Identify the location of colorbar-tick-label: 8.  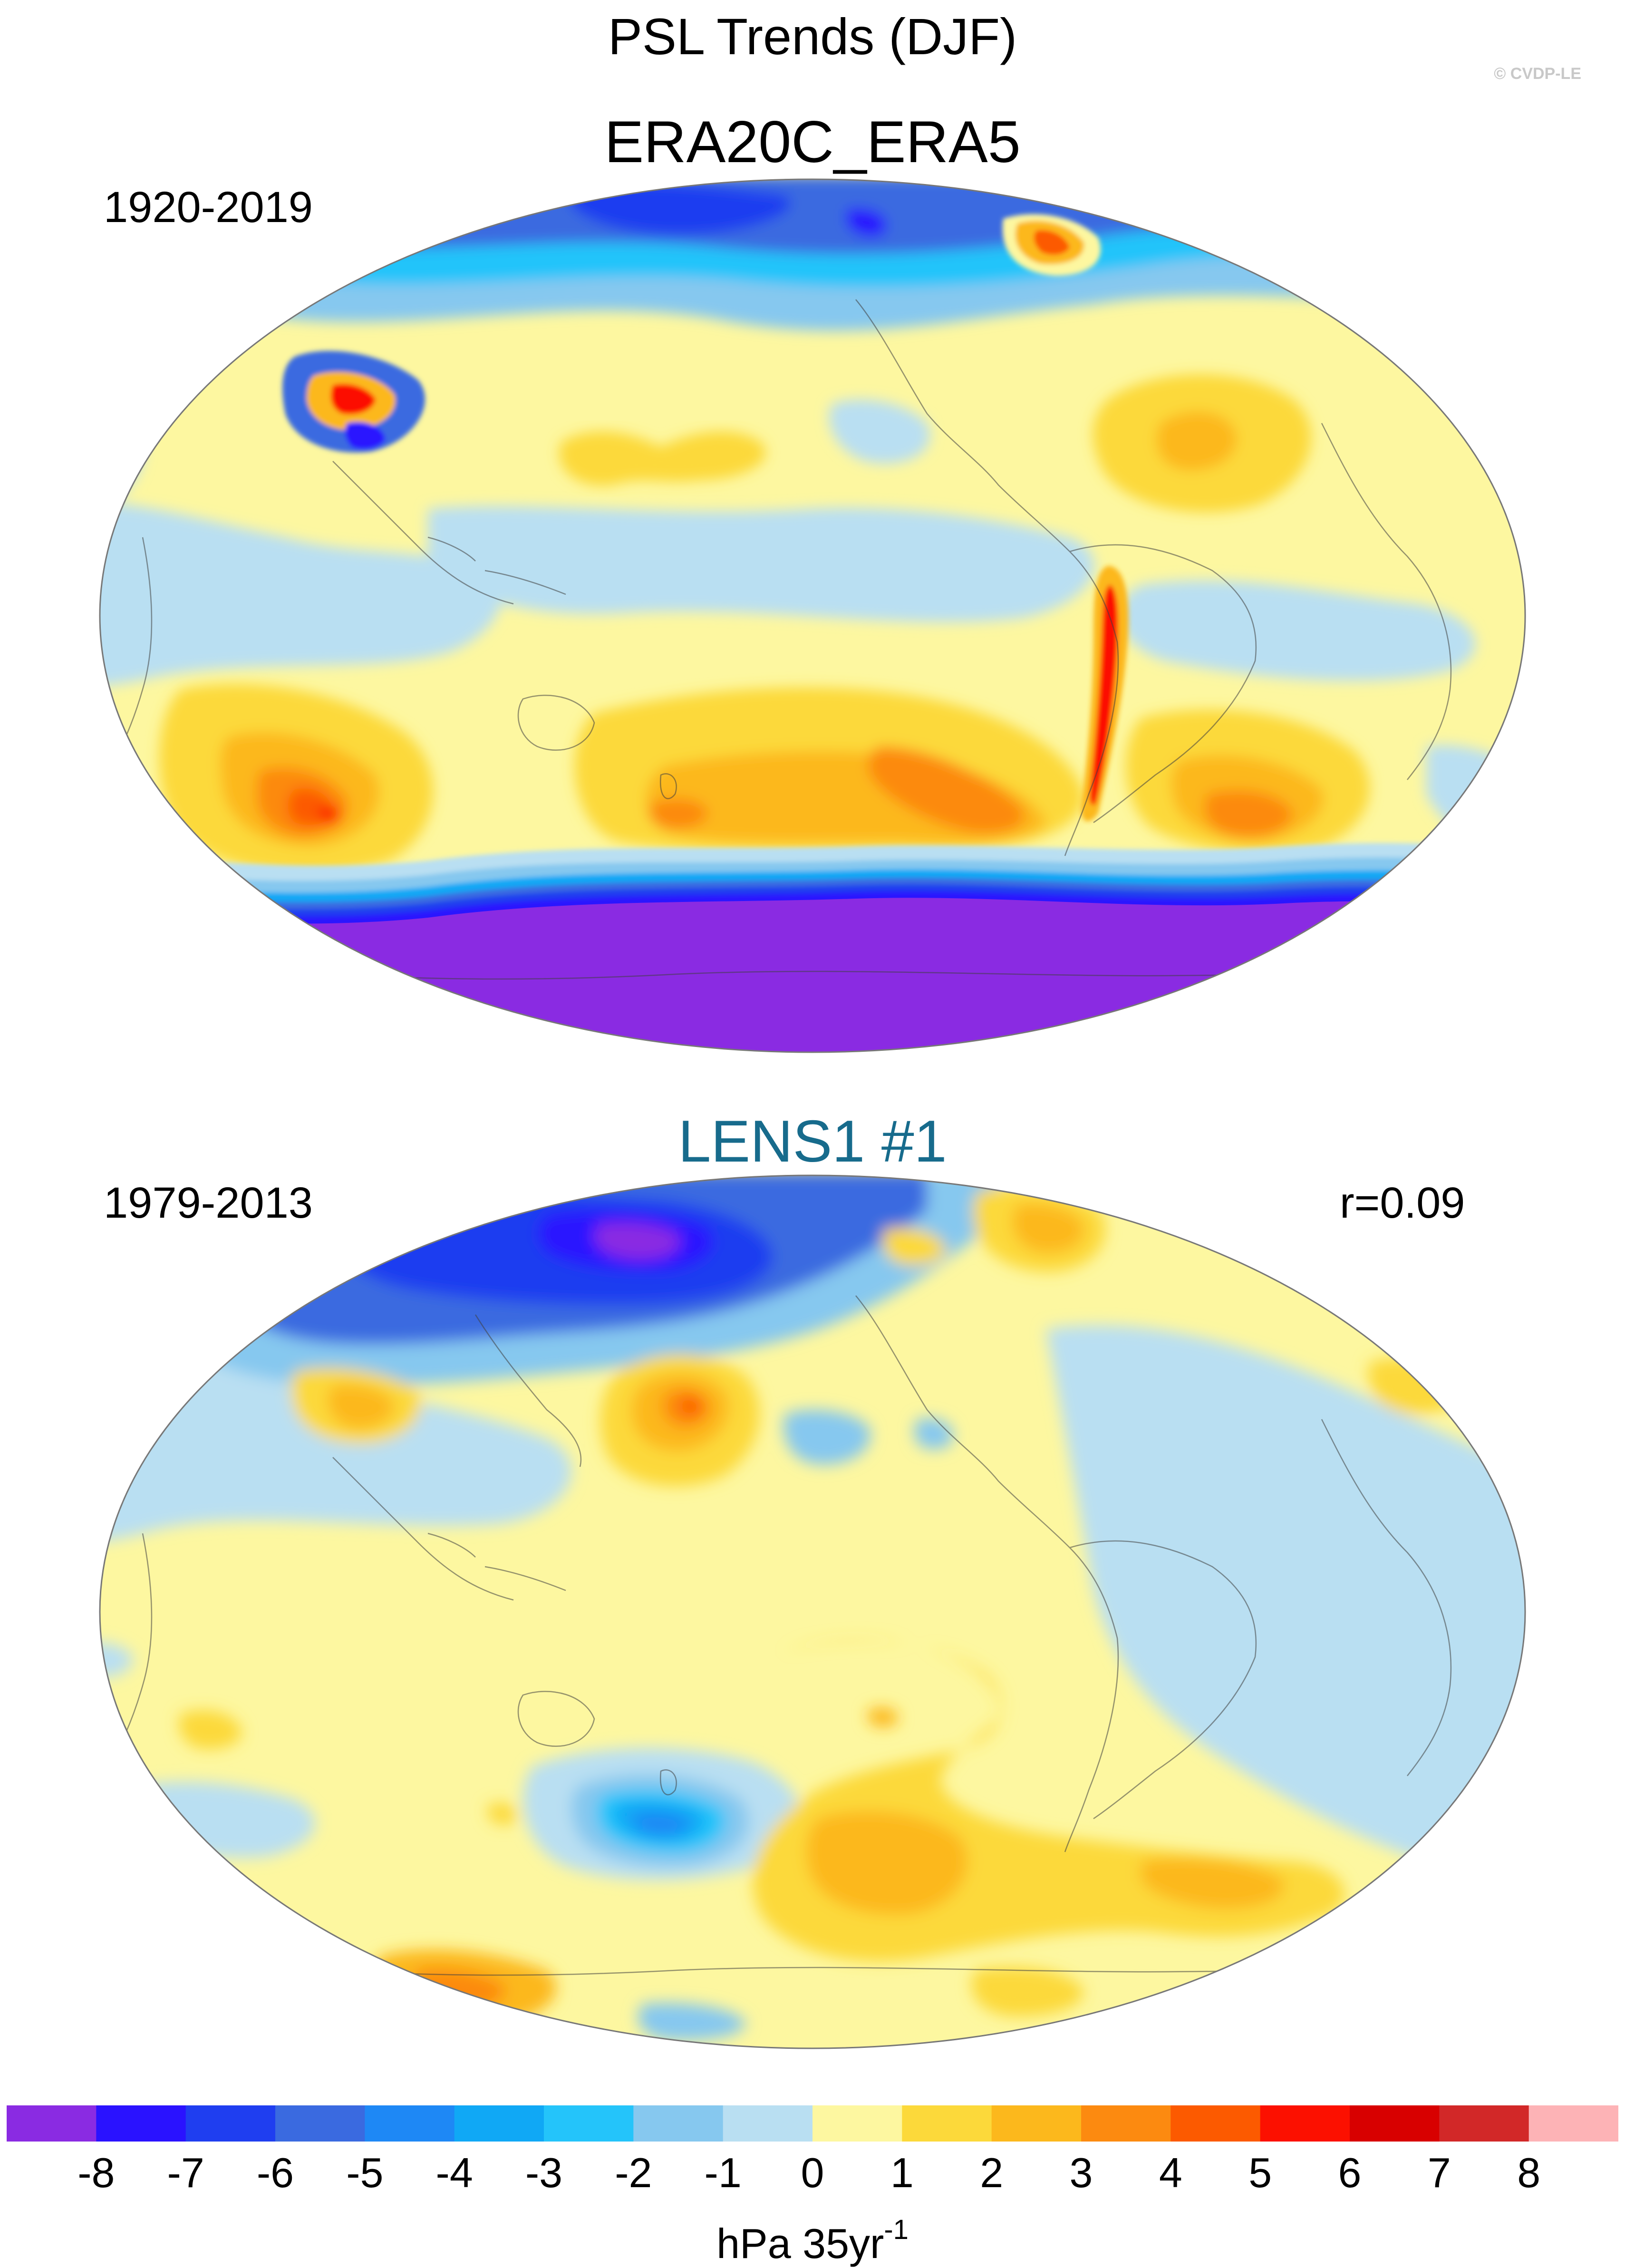
(1528, 2173).